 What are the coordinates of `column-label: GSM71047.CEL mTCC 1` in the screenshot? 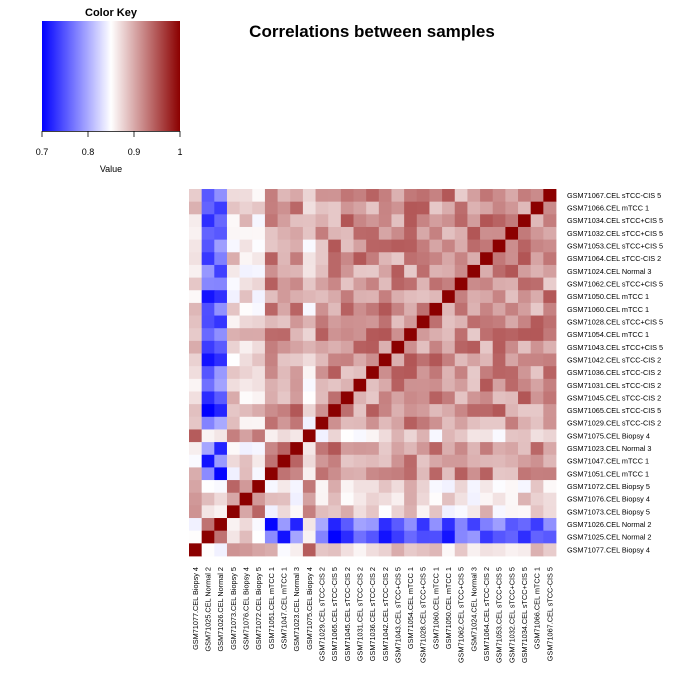 It's located at (284, 608).